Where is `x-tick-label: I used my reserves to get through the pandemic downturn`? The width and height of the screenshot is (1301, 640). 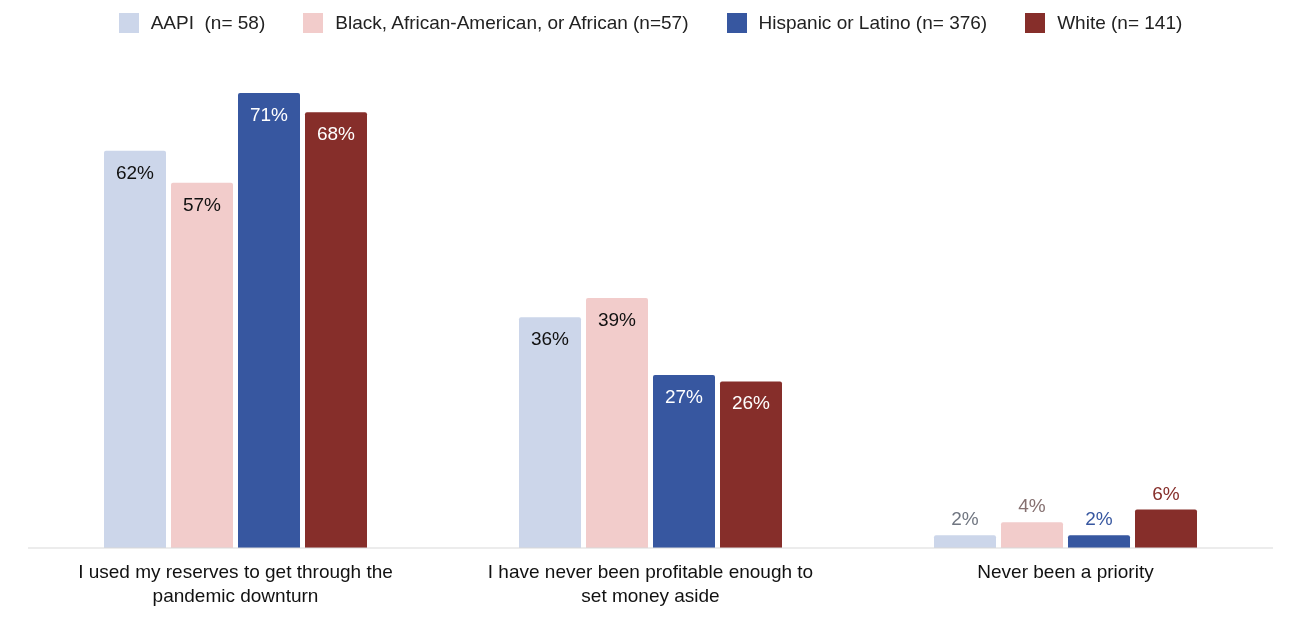 x-tick-label: I used my reserves to get through the pandemic downturn is located at coordinates (235, 583).